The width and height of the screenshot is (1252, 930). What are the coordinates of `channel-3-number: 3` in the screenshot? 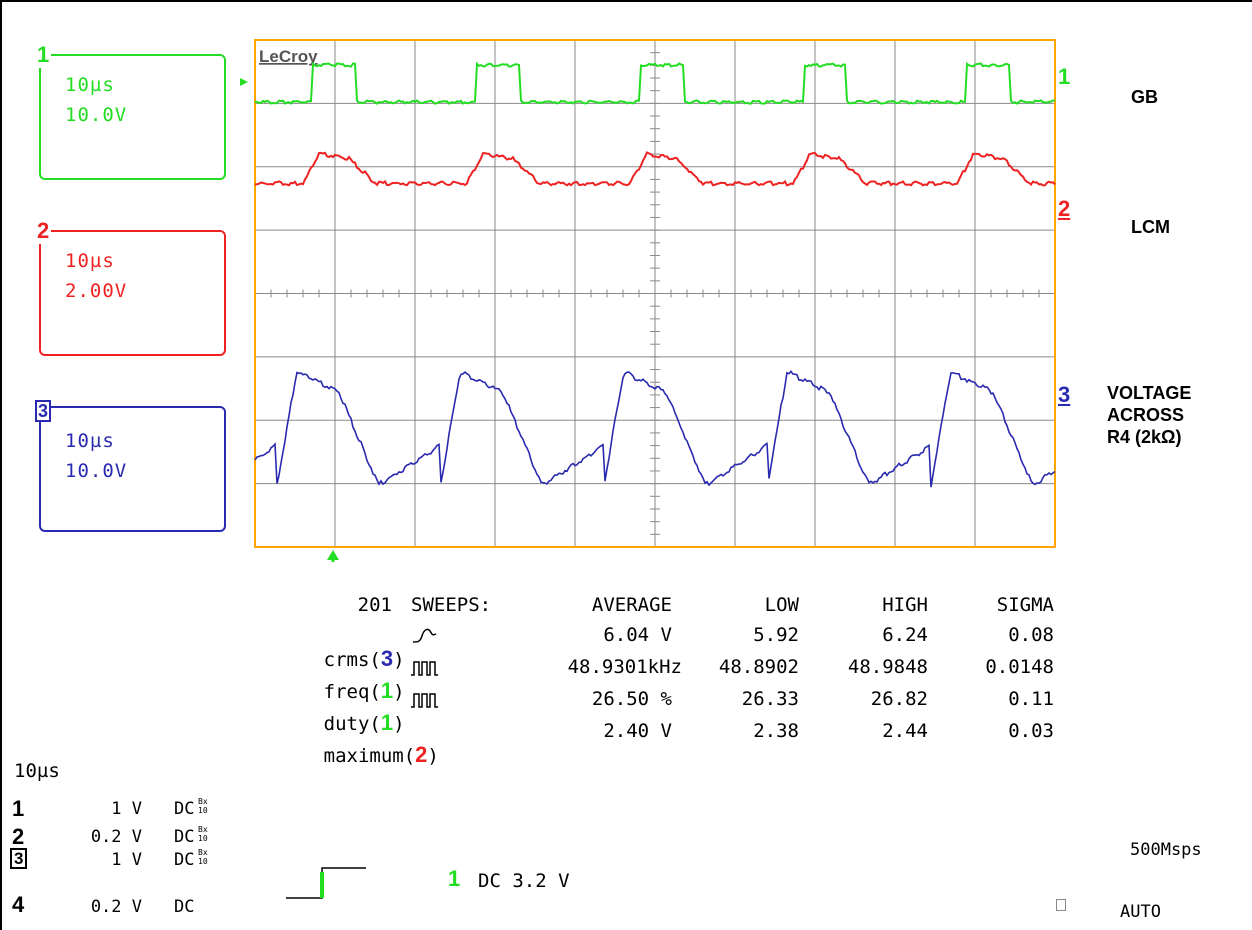 It's located at (43, 411).